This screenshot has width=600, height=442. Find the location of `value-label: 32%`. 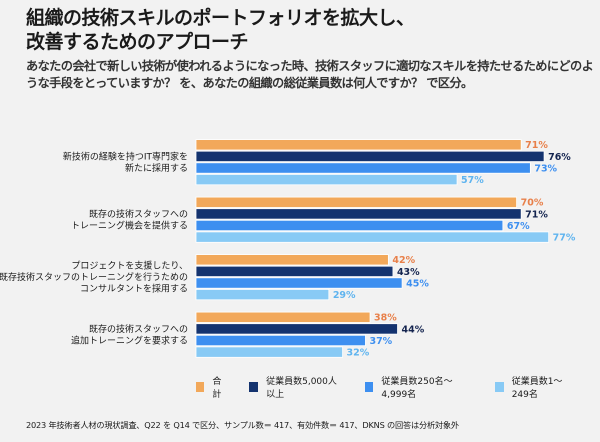

value-label: 32% is located at coordinates (358, 353).